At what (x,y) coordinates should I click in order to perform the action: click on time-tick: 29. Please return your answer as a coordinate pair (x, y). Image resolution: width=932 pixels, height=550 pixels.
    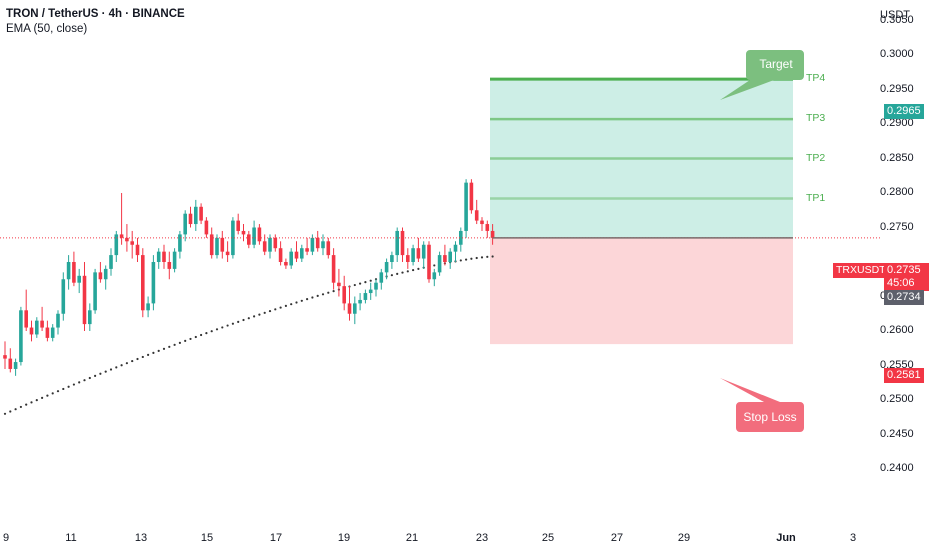
    Looking at the image, I should click on (684, 538).